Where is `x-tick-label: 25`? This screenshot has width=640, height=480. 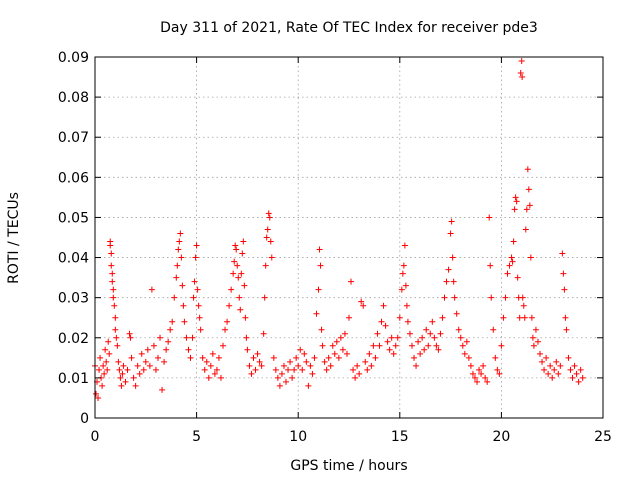 x-tick-label: 25 is located at coordinates (603, 437).